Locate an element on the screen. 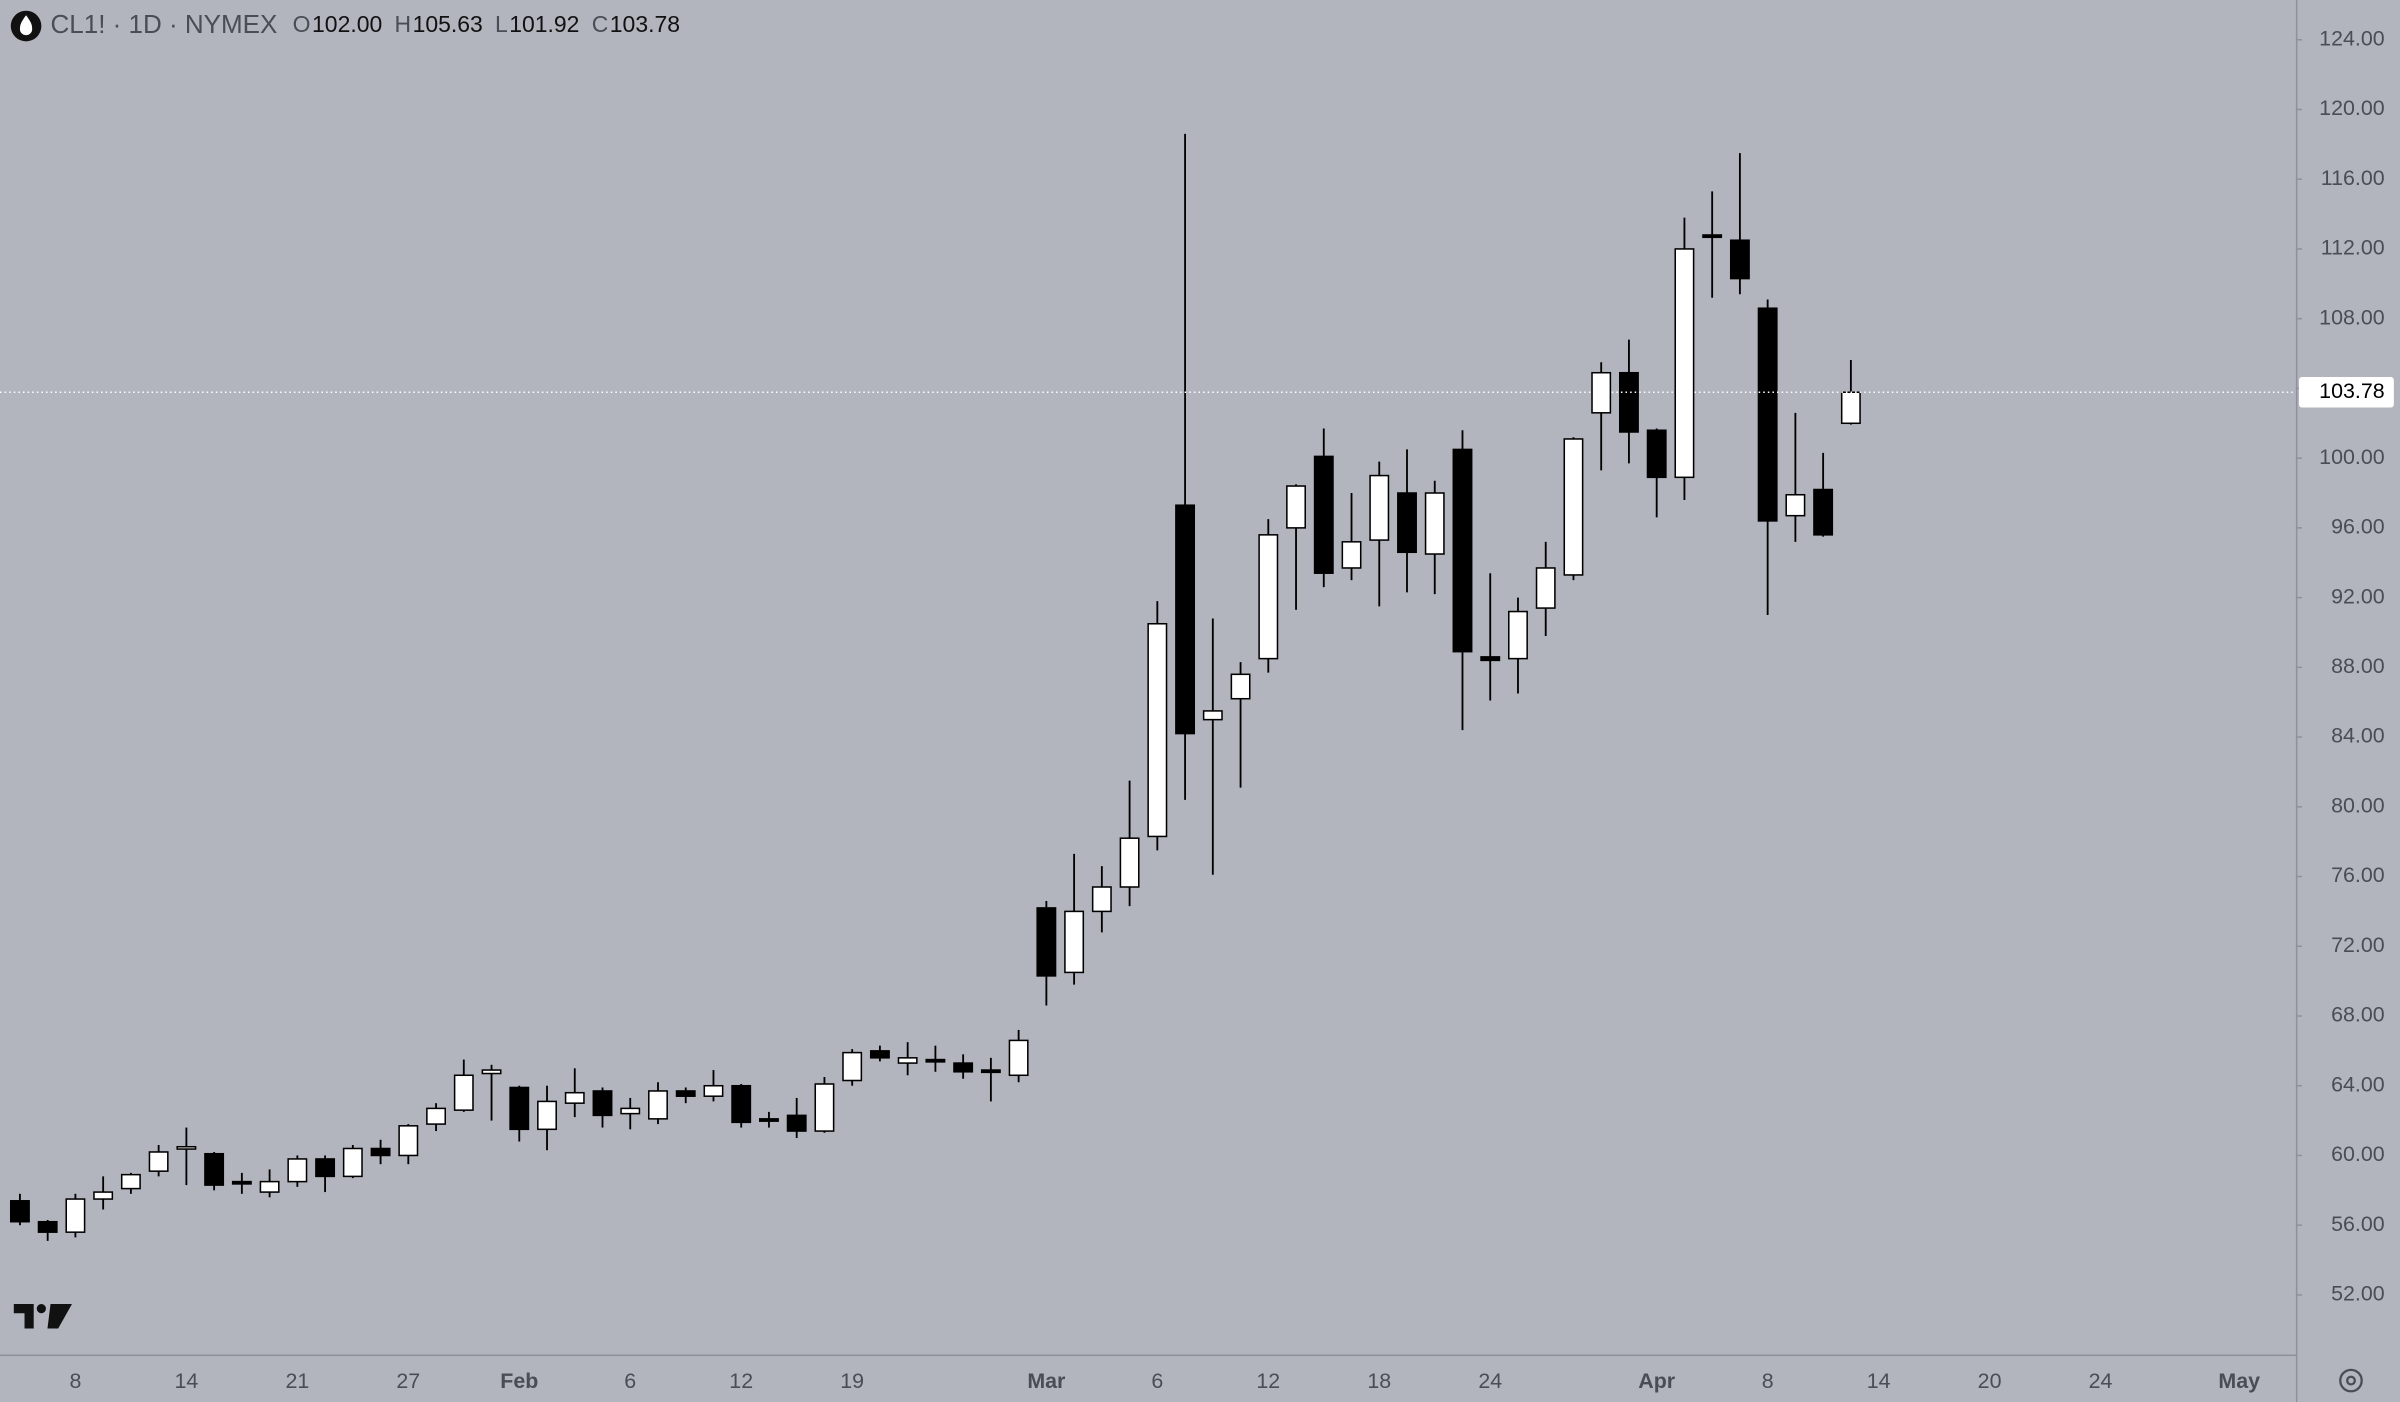  x-tick-label: 6 is located at coordinates (1157, 1381).